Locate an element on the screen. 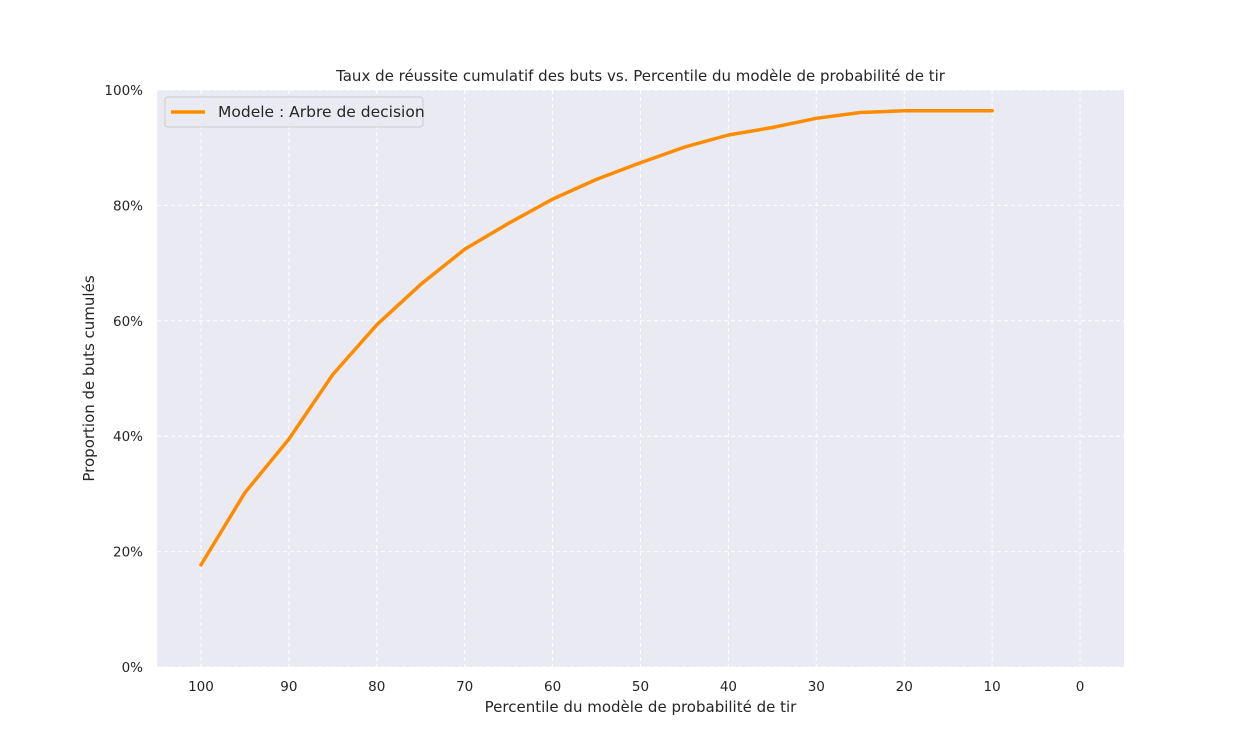 This screenshot has height=750, width=1250. x-tick-label: 50 is located at coordinates (640, 687).